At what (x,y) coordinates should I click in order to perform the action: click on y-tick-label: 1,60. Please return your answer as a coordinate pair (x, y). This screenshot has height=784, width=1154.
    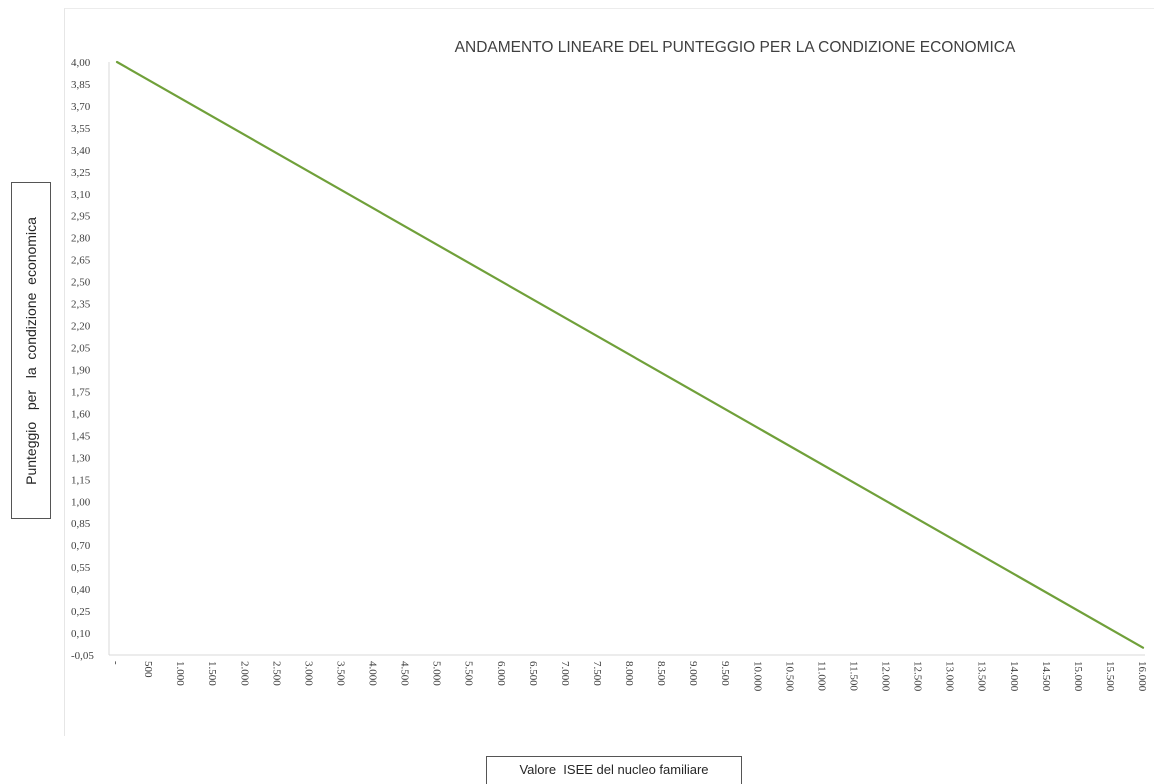
    Looking at the image, I should click on (81, 414).